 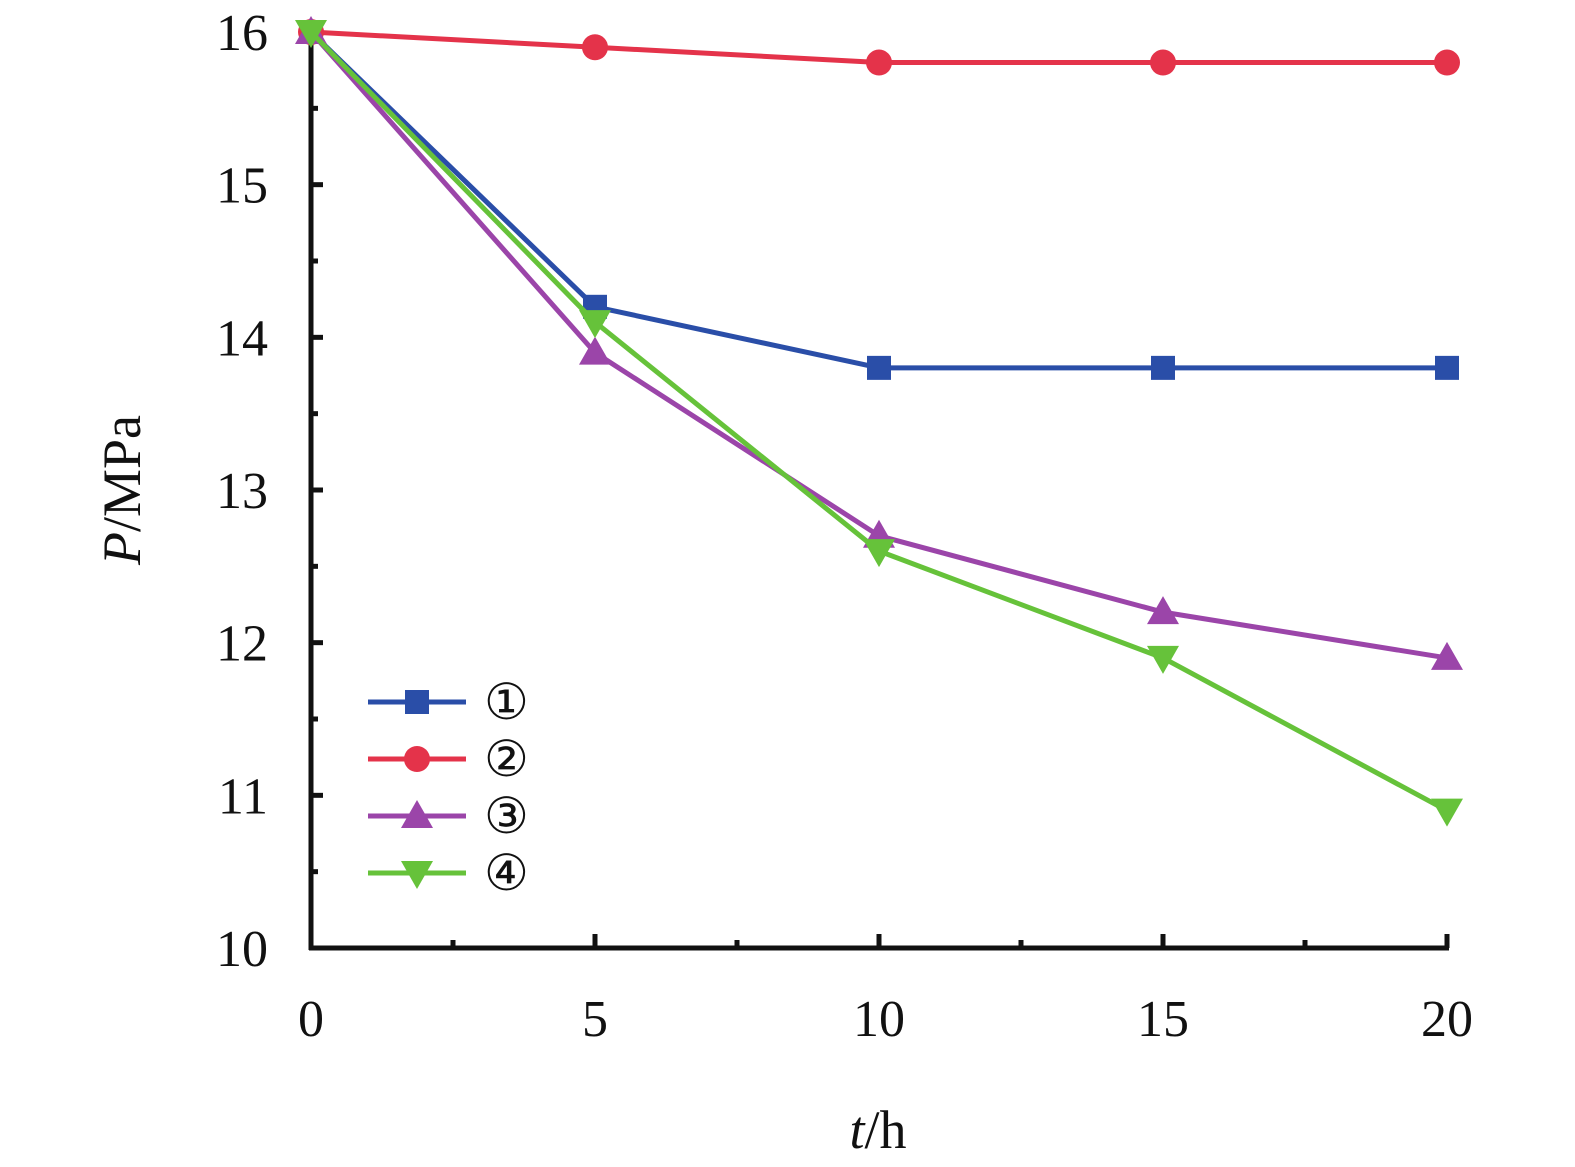 What do you see at coordinates (506, 873) in the screenshot?
I see `legend-label: ④` at bounding box center [506, 873].